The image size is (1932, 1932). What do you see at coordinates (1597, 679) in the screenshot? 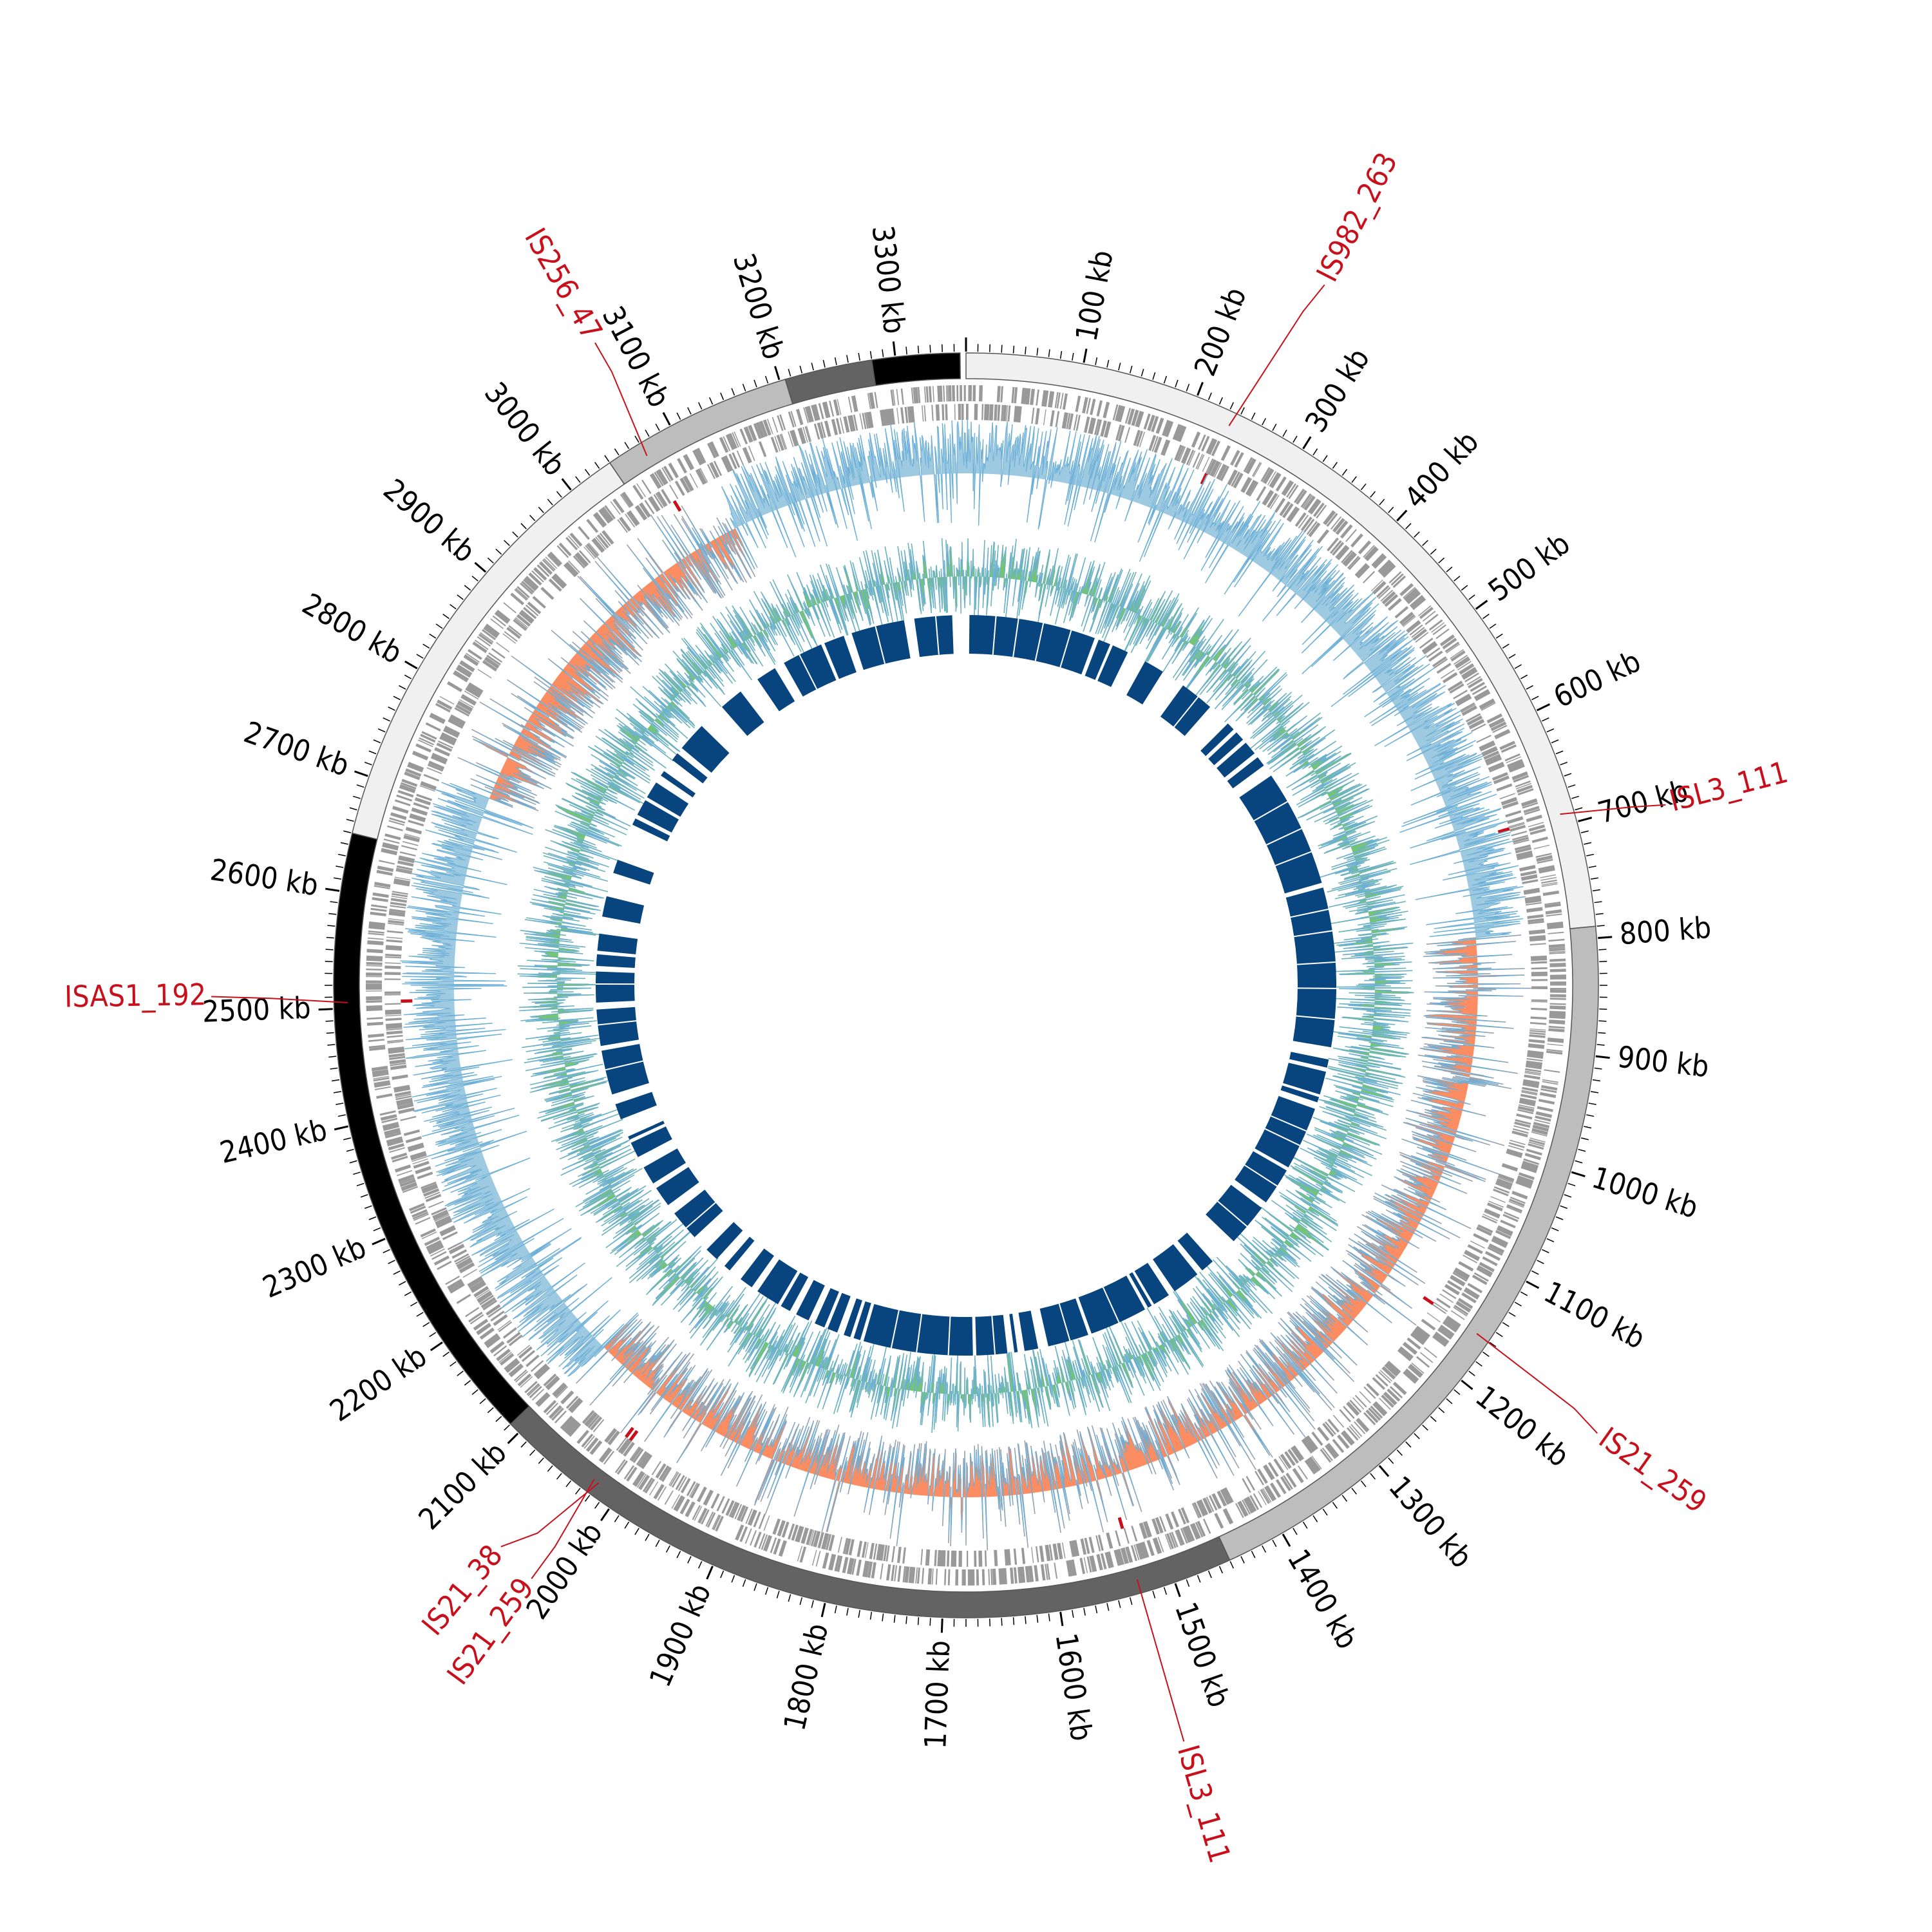
I see `tick-label-group: 600 kb` at bounding box center [1597, 679].